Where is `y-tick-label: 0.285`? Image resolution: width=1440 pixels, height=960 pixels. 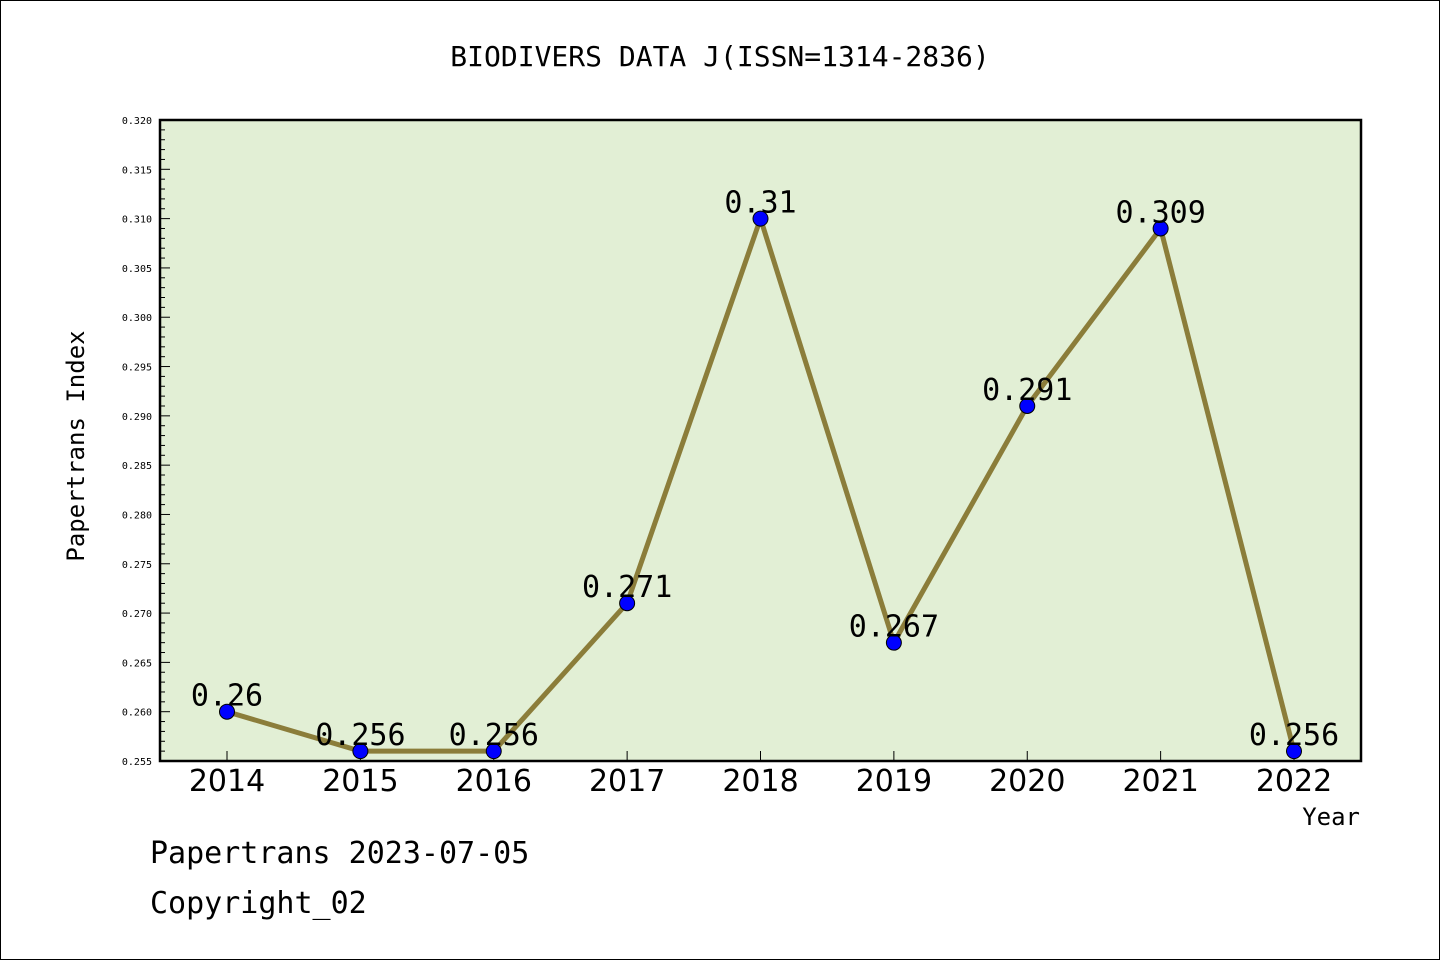
y-tick-label: 0.285 is located at coordinates (137, 466).